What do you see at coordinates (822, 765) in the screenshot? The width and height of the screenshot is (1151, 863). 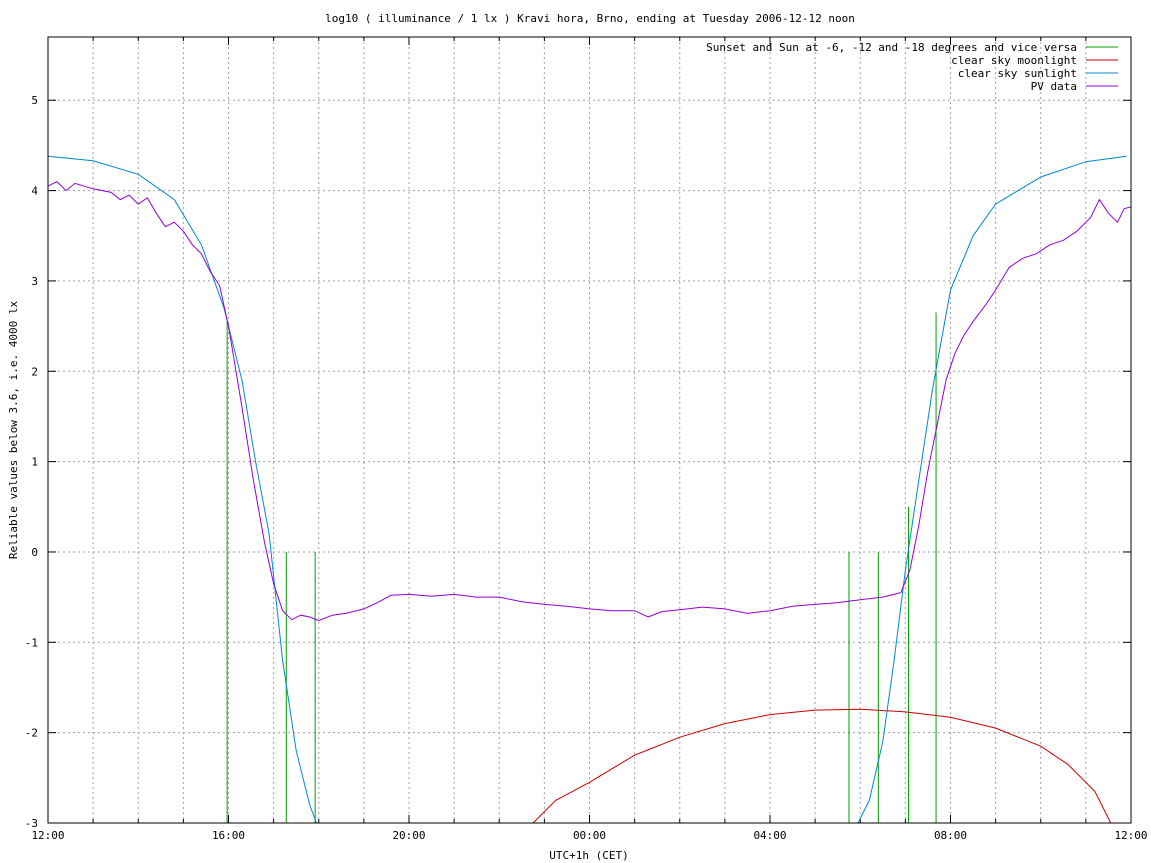 I see `clear-sky-moonlight-line` at bounding box center [822, 765].